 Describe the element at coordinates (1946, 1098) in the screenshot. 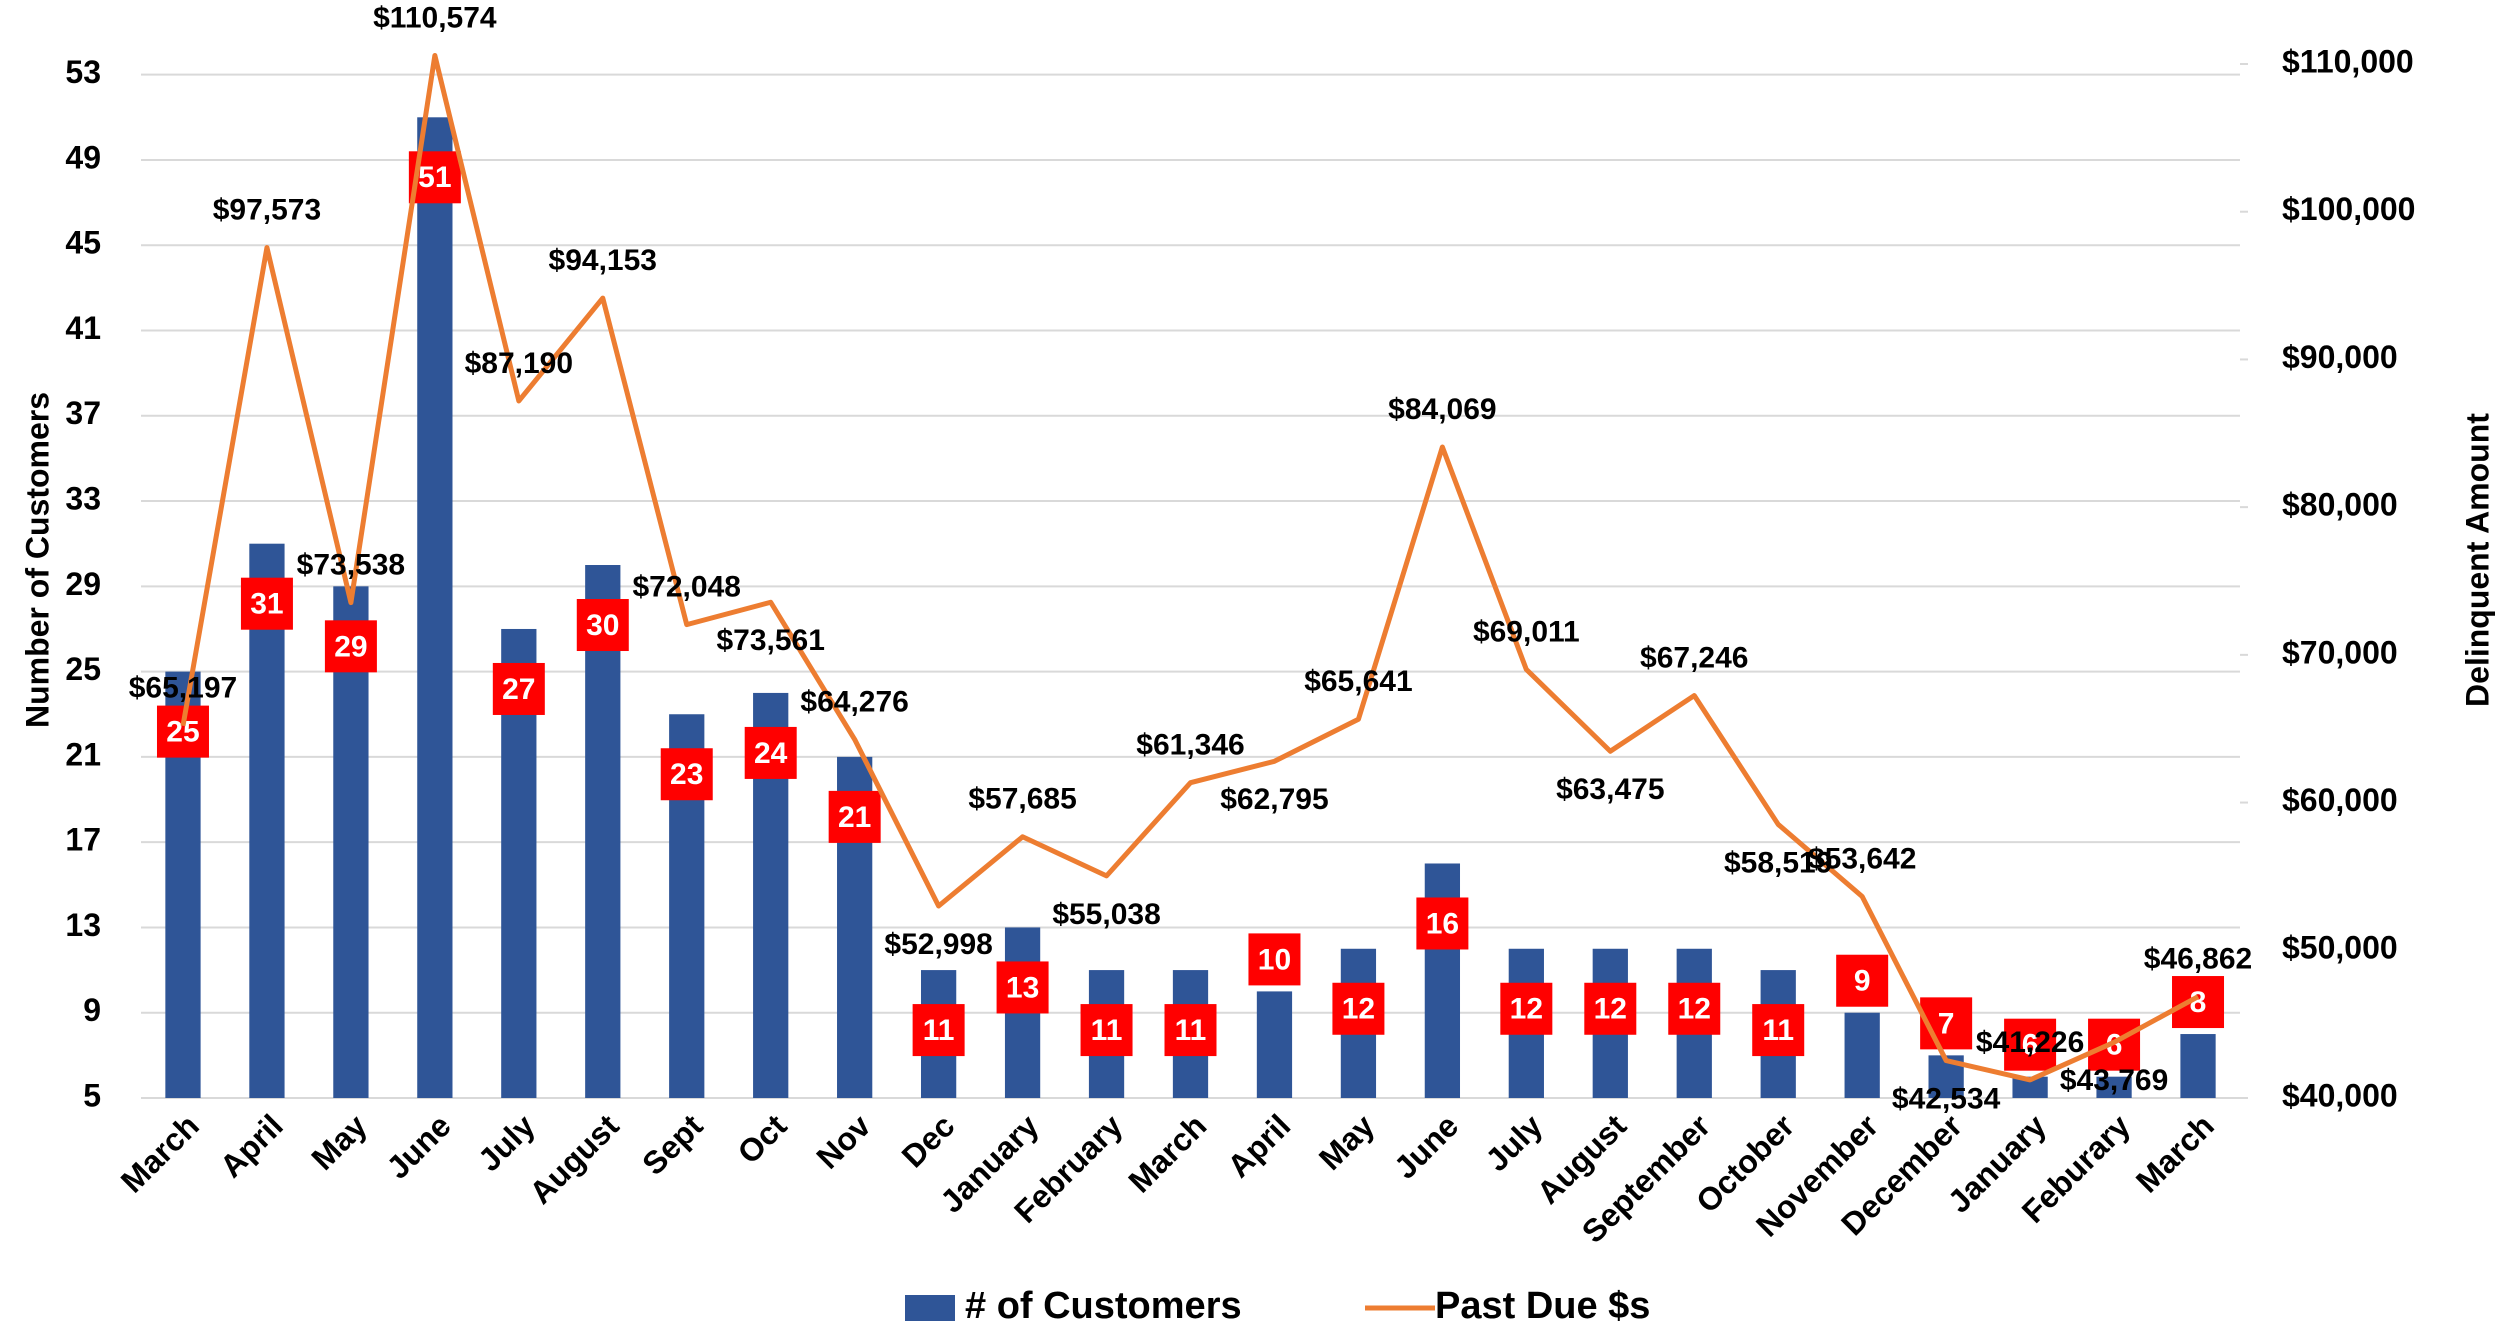

I see `data-label: $42,534` at that location.